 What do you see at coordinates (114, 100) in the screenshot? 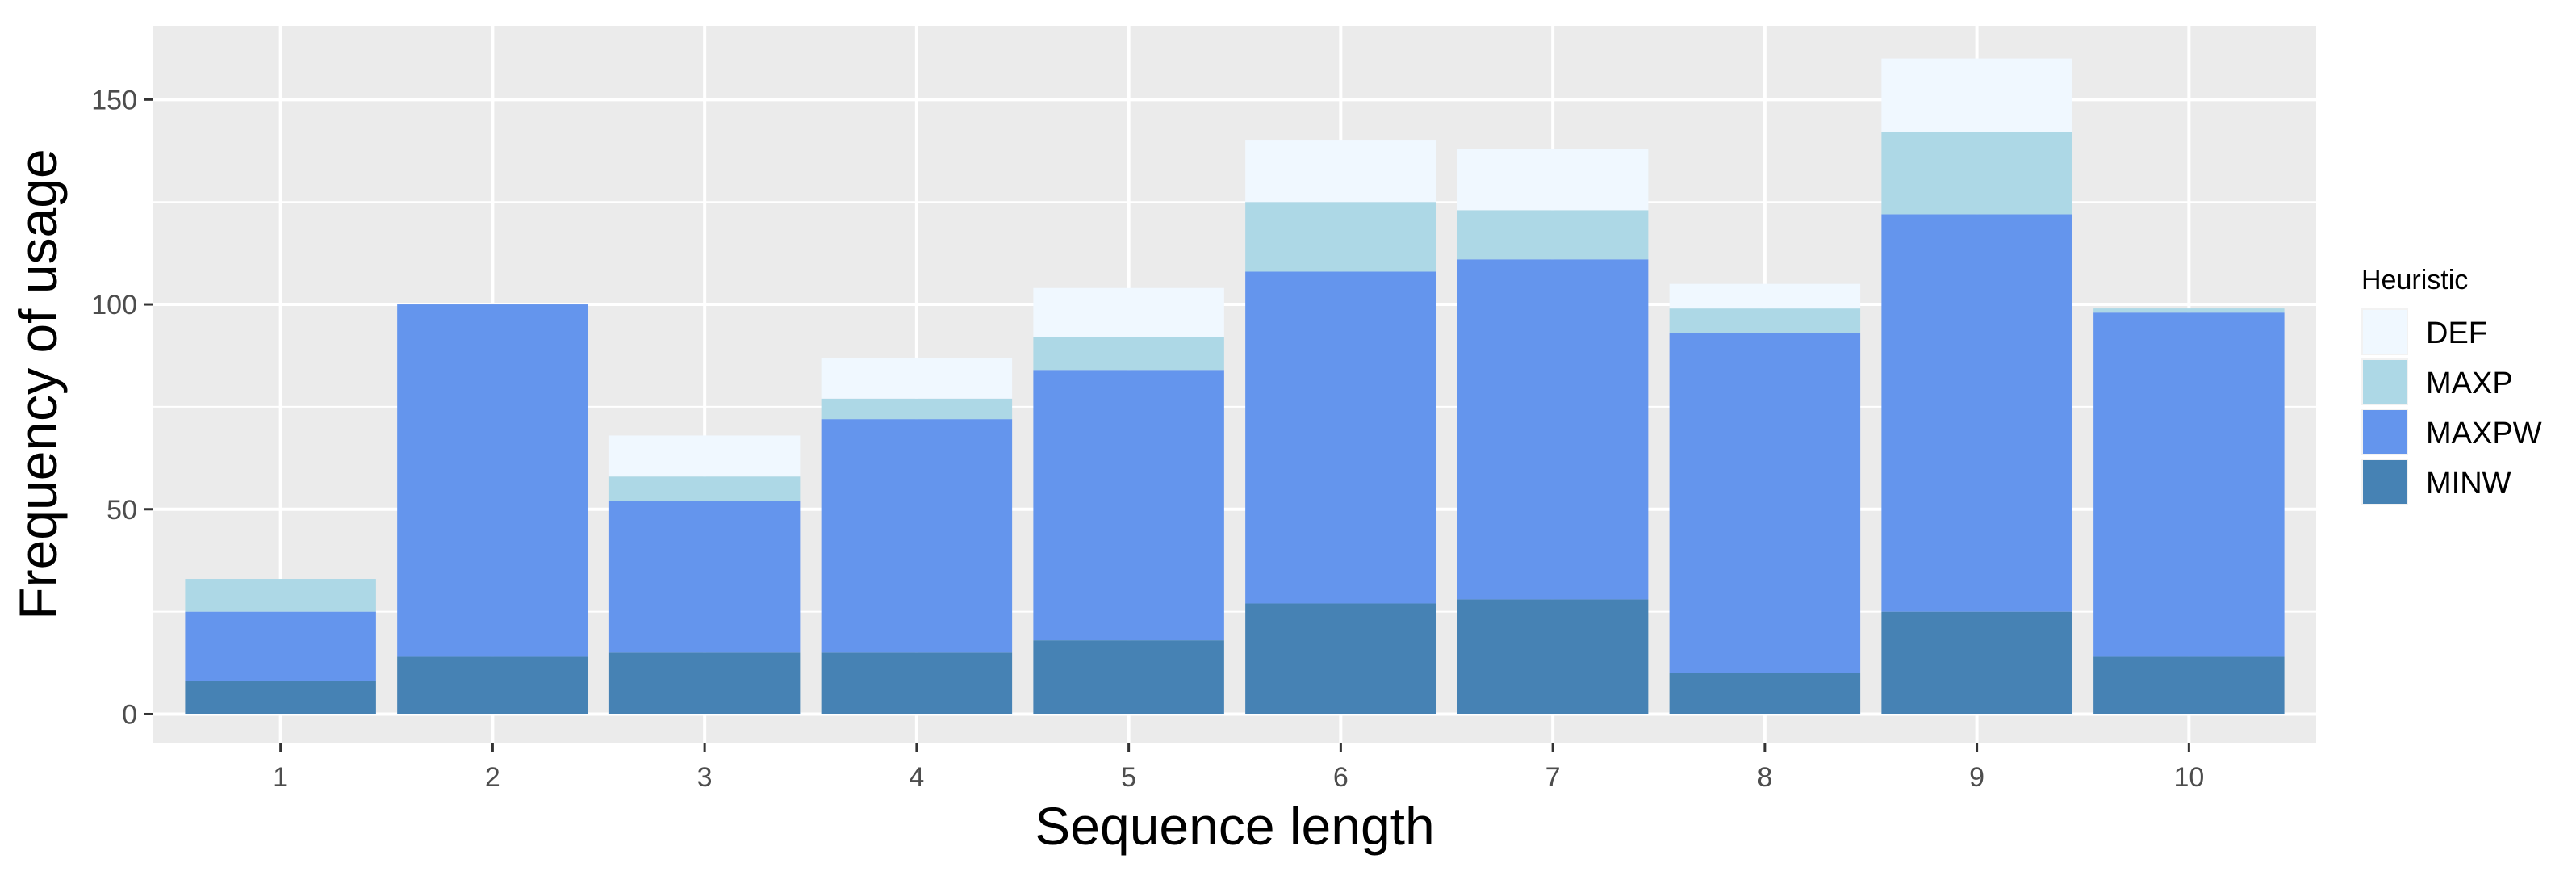
I see `y-tick-label: 150` at bounding box center [114, 100].